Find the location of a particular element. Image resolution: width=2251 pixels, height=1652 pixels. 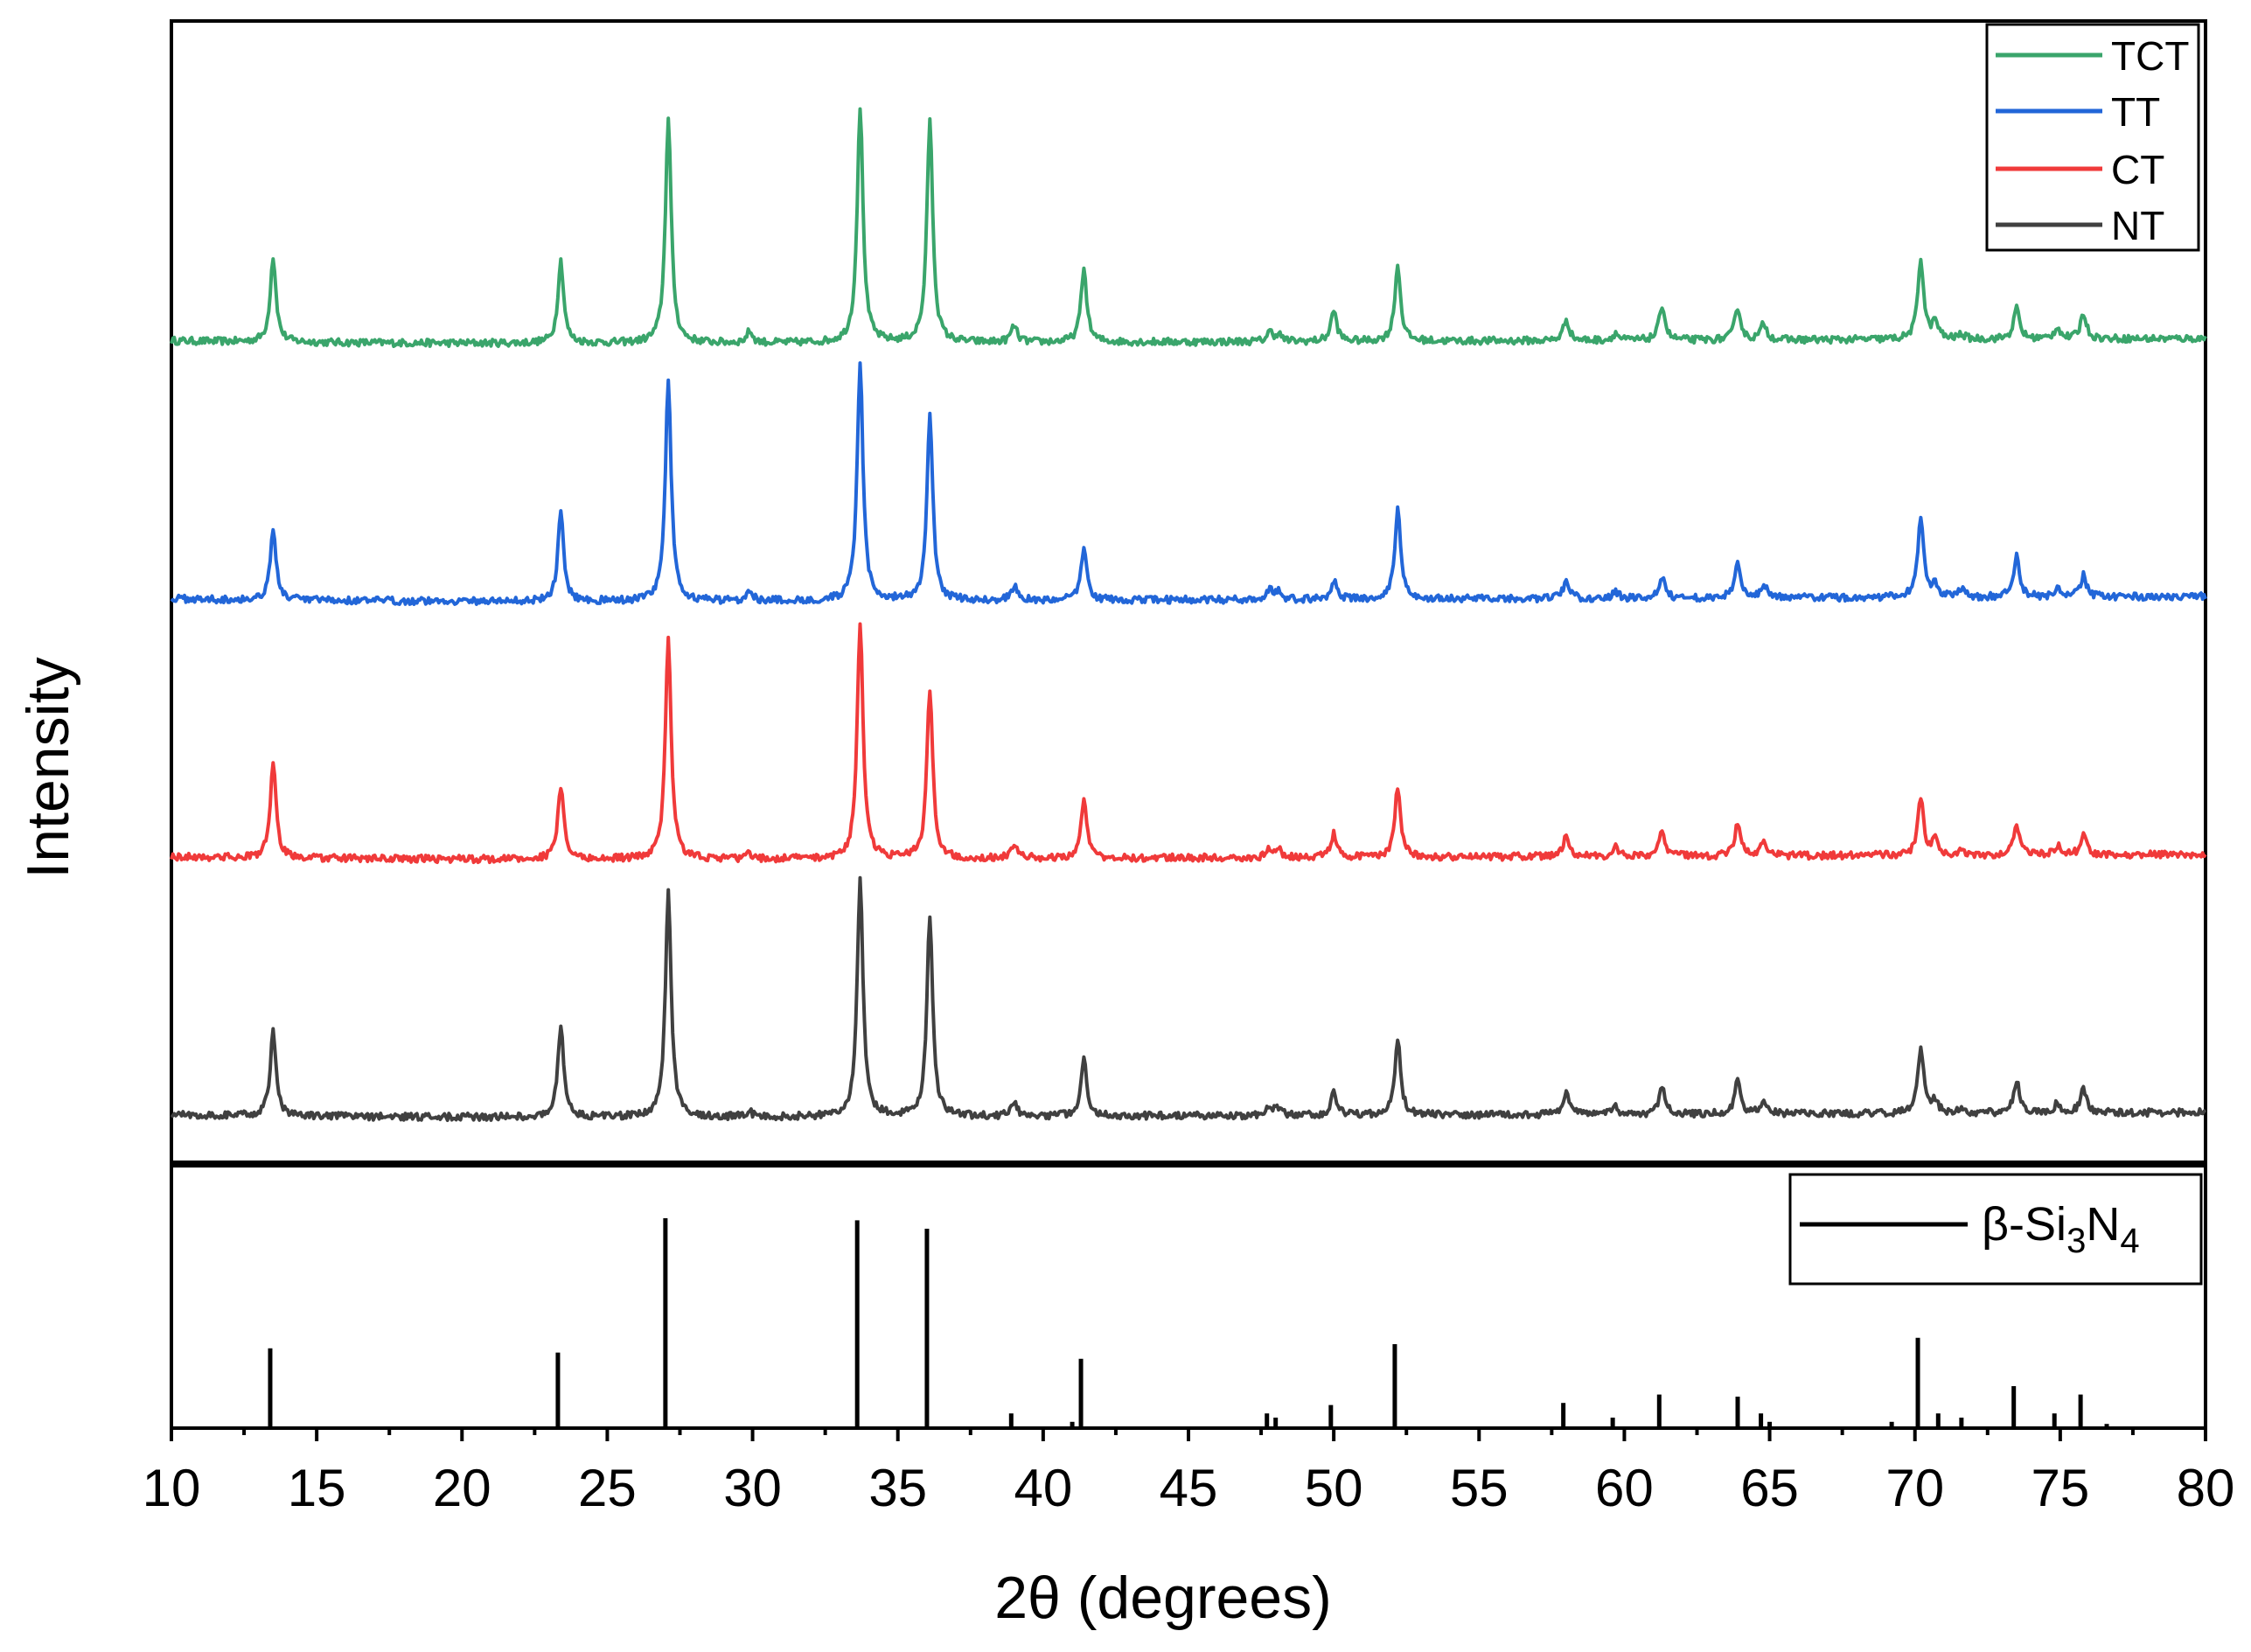

x-axis: 10 15 20 25 30 35 40 45 50 55 60 65 70 75 80 is located at coordinates (1189, 1472).